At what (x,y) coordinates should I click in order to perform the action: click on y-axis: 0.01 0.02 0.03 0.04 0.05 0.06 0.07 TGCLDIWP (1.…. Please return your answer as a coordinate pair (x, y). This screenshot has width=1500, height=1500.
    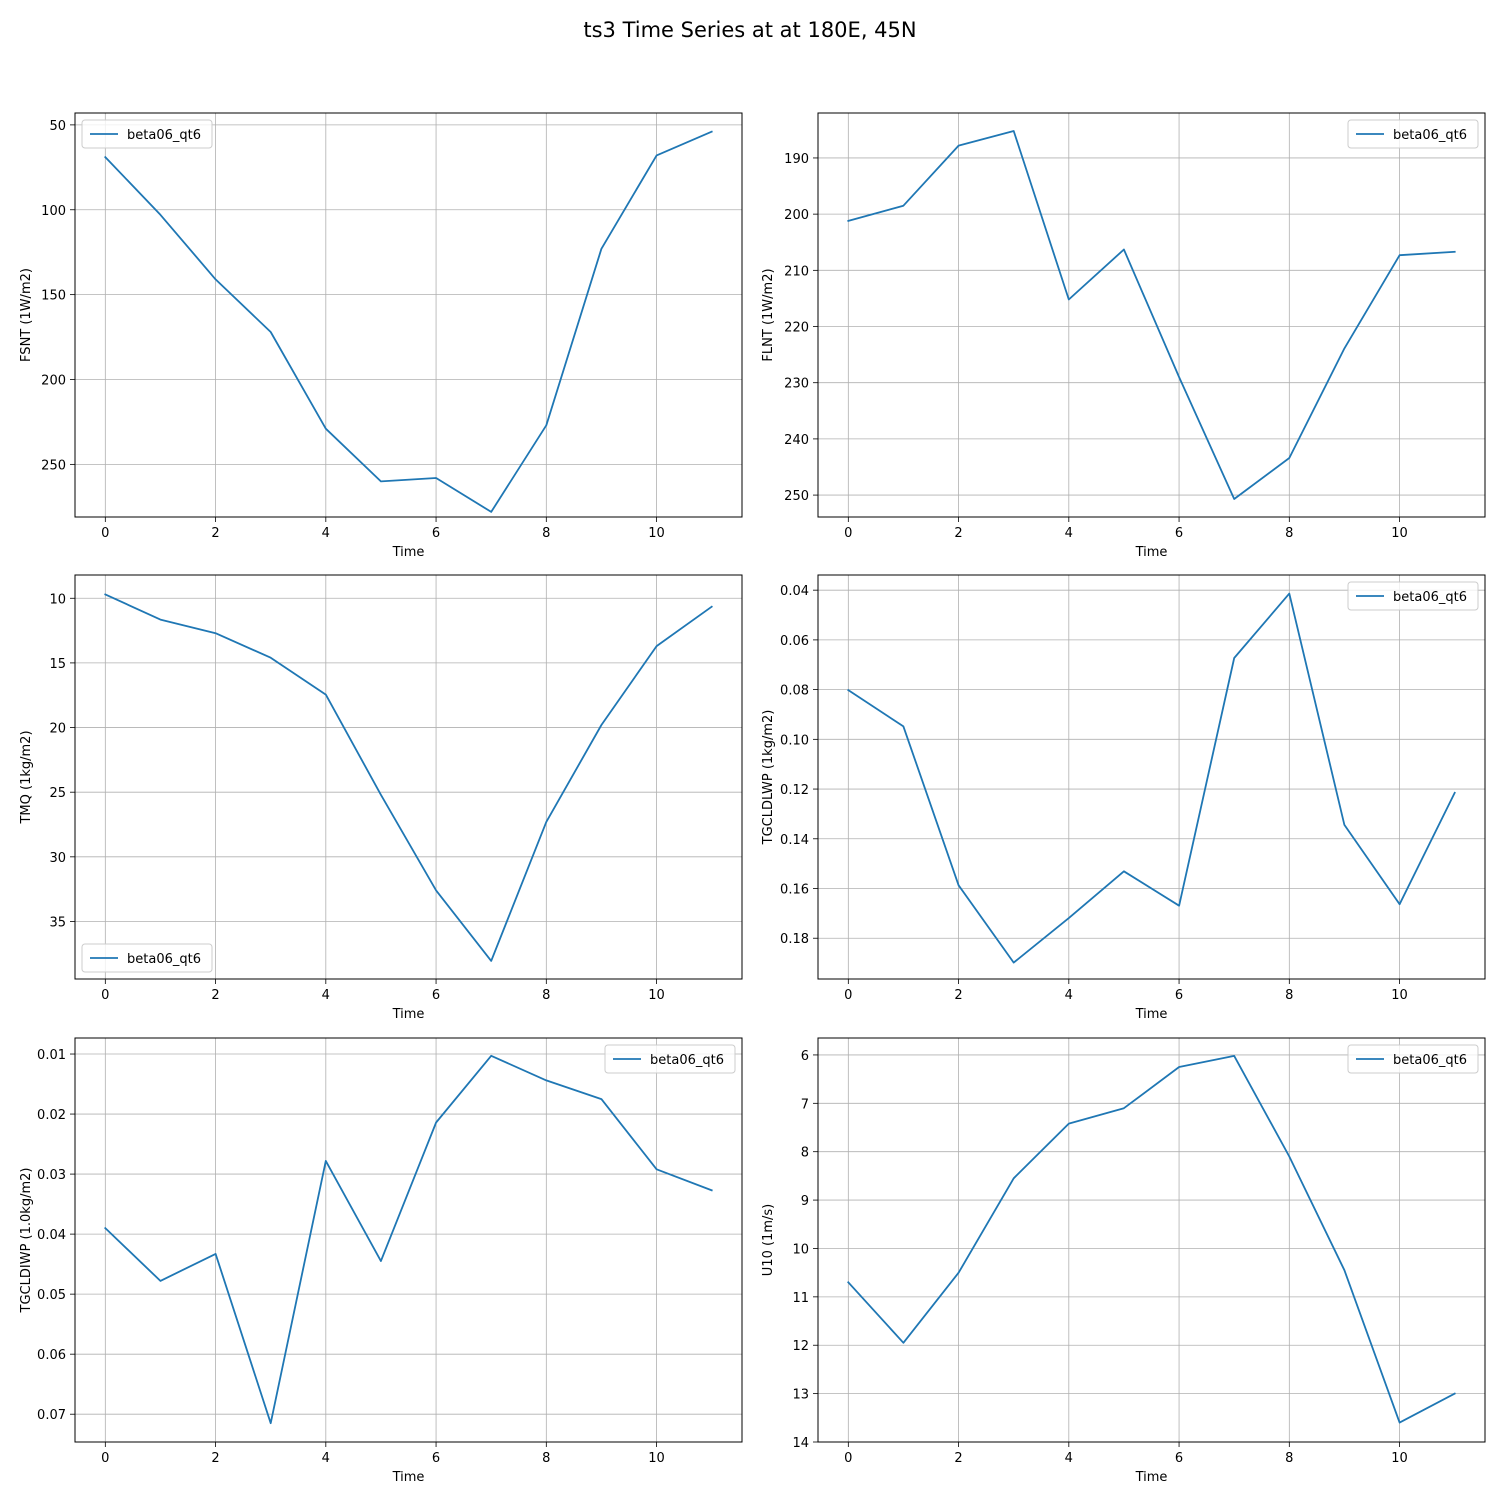
    Looking at the image, I should click on (47, 1235).